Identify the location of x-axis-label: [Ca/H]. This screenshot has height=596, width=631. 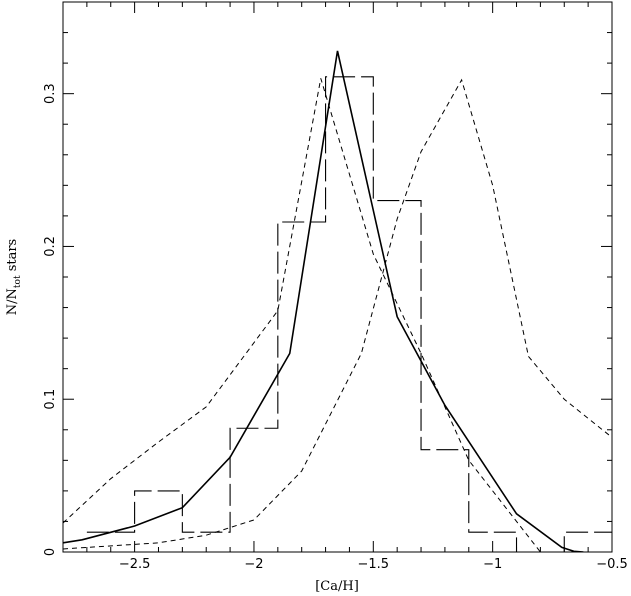
(337, 586).